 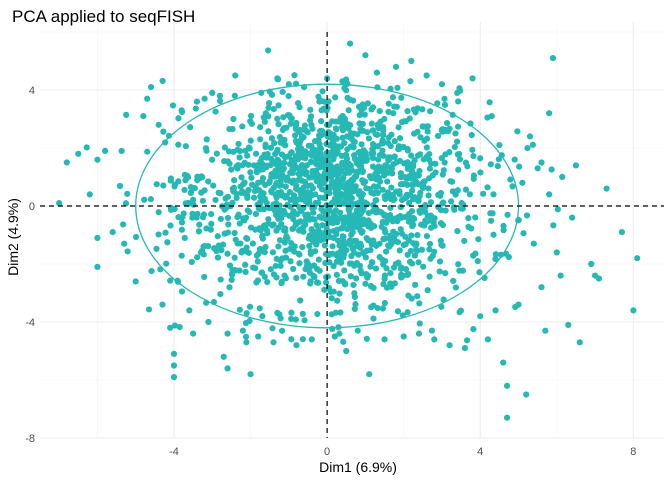 I want to click on chart-title: PCA applied to seqFISH, so click(x=103, y=16).